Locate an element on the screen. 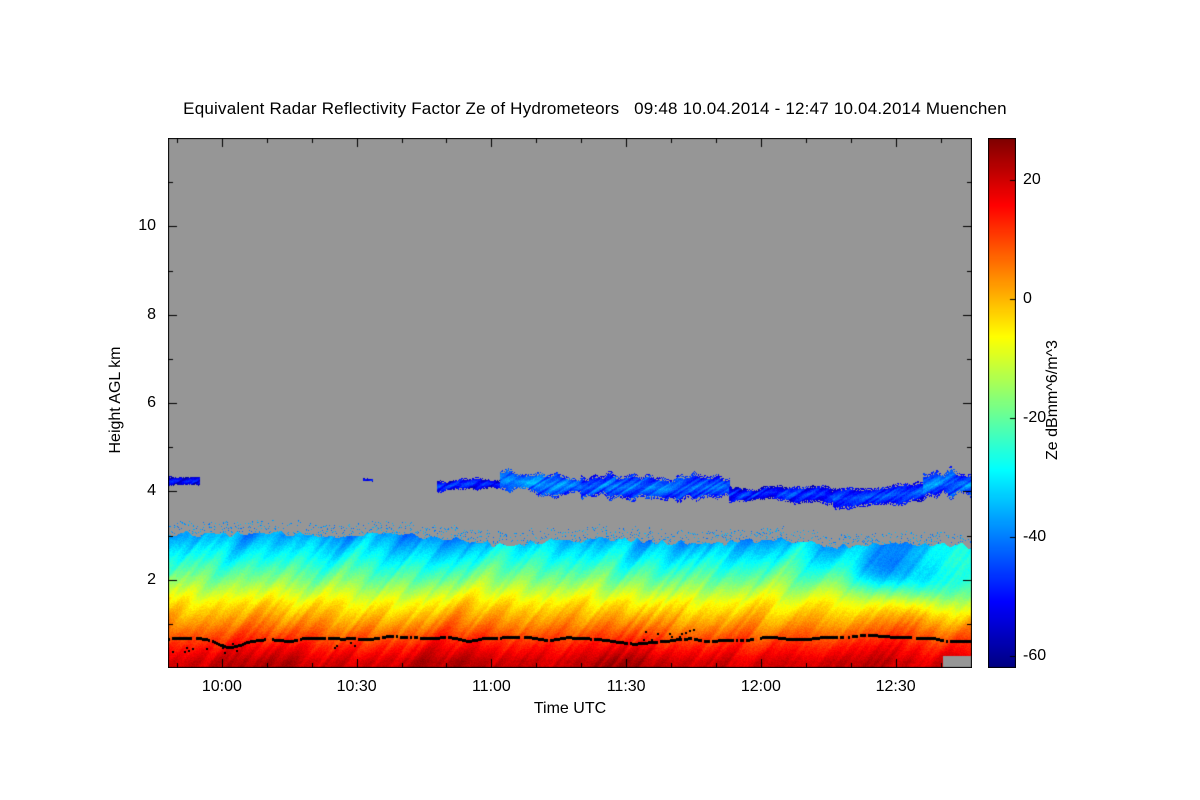 The width and height of the screenshot is (1200, 800). colorbar-tick-label: -20 is located at coordinates (1035, 417).